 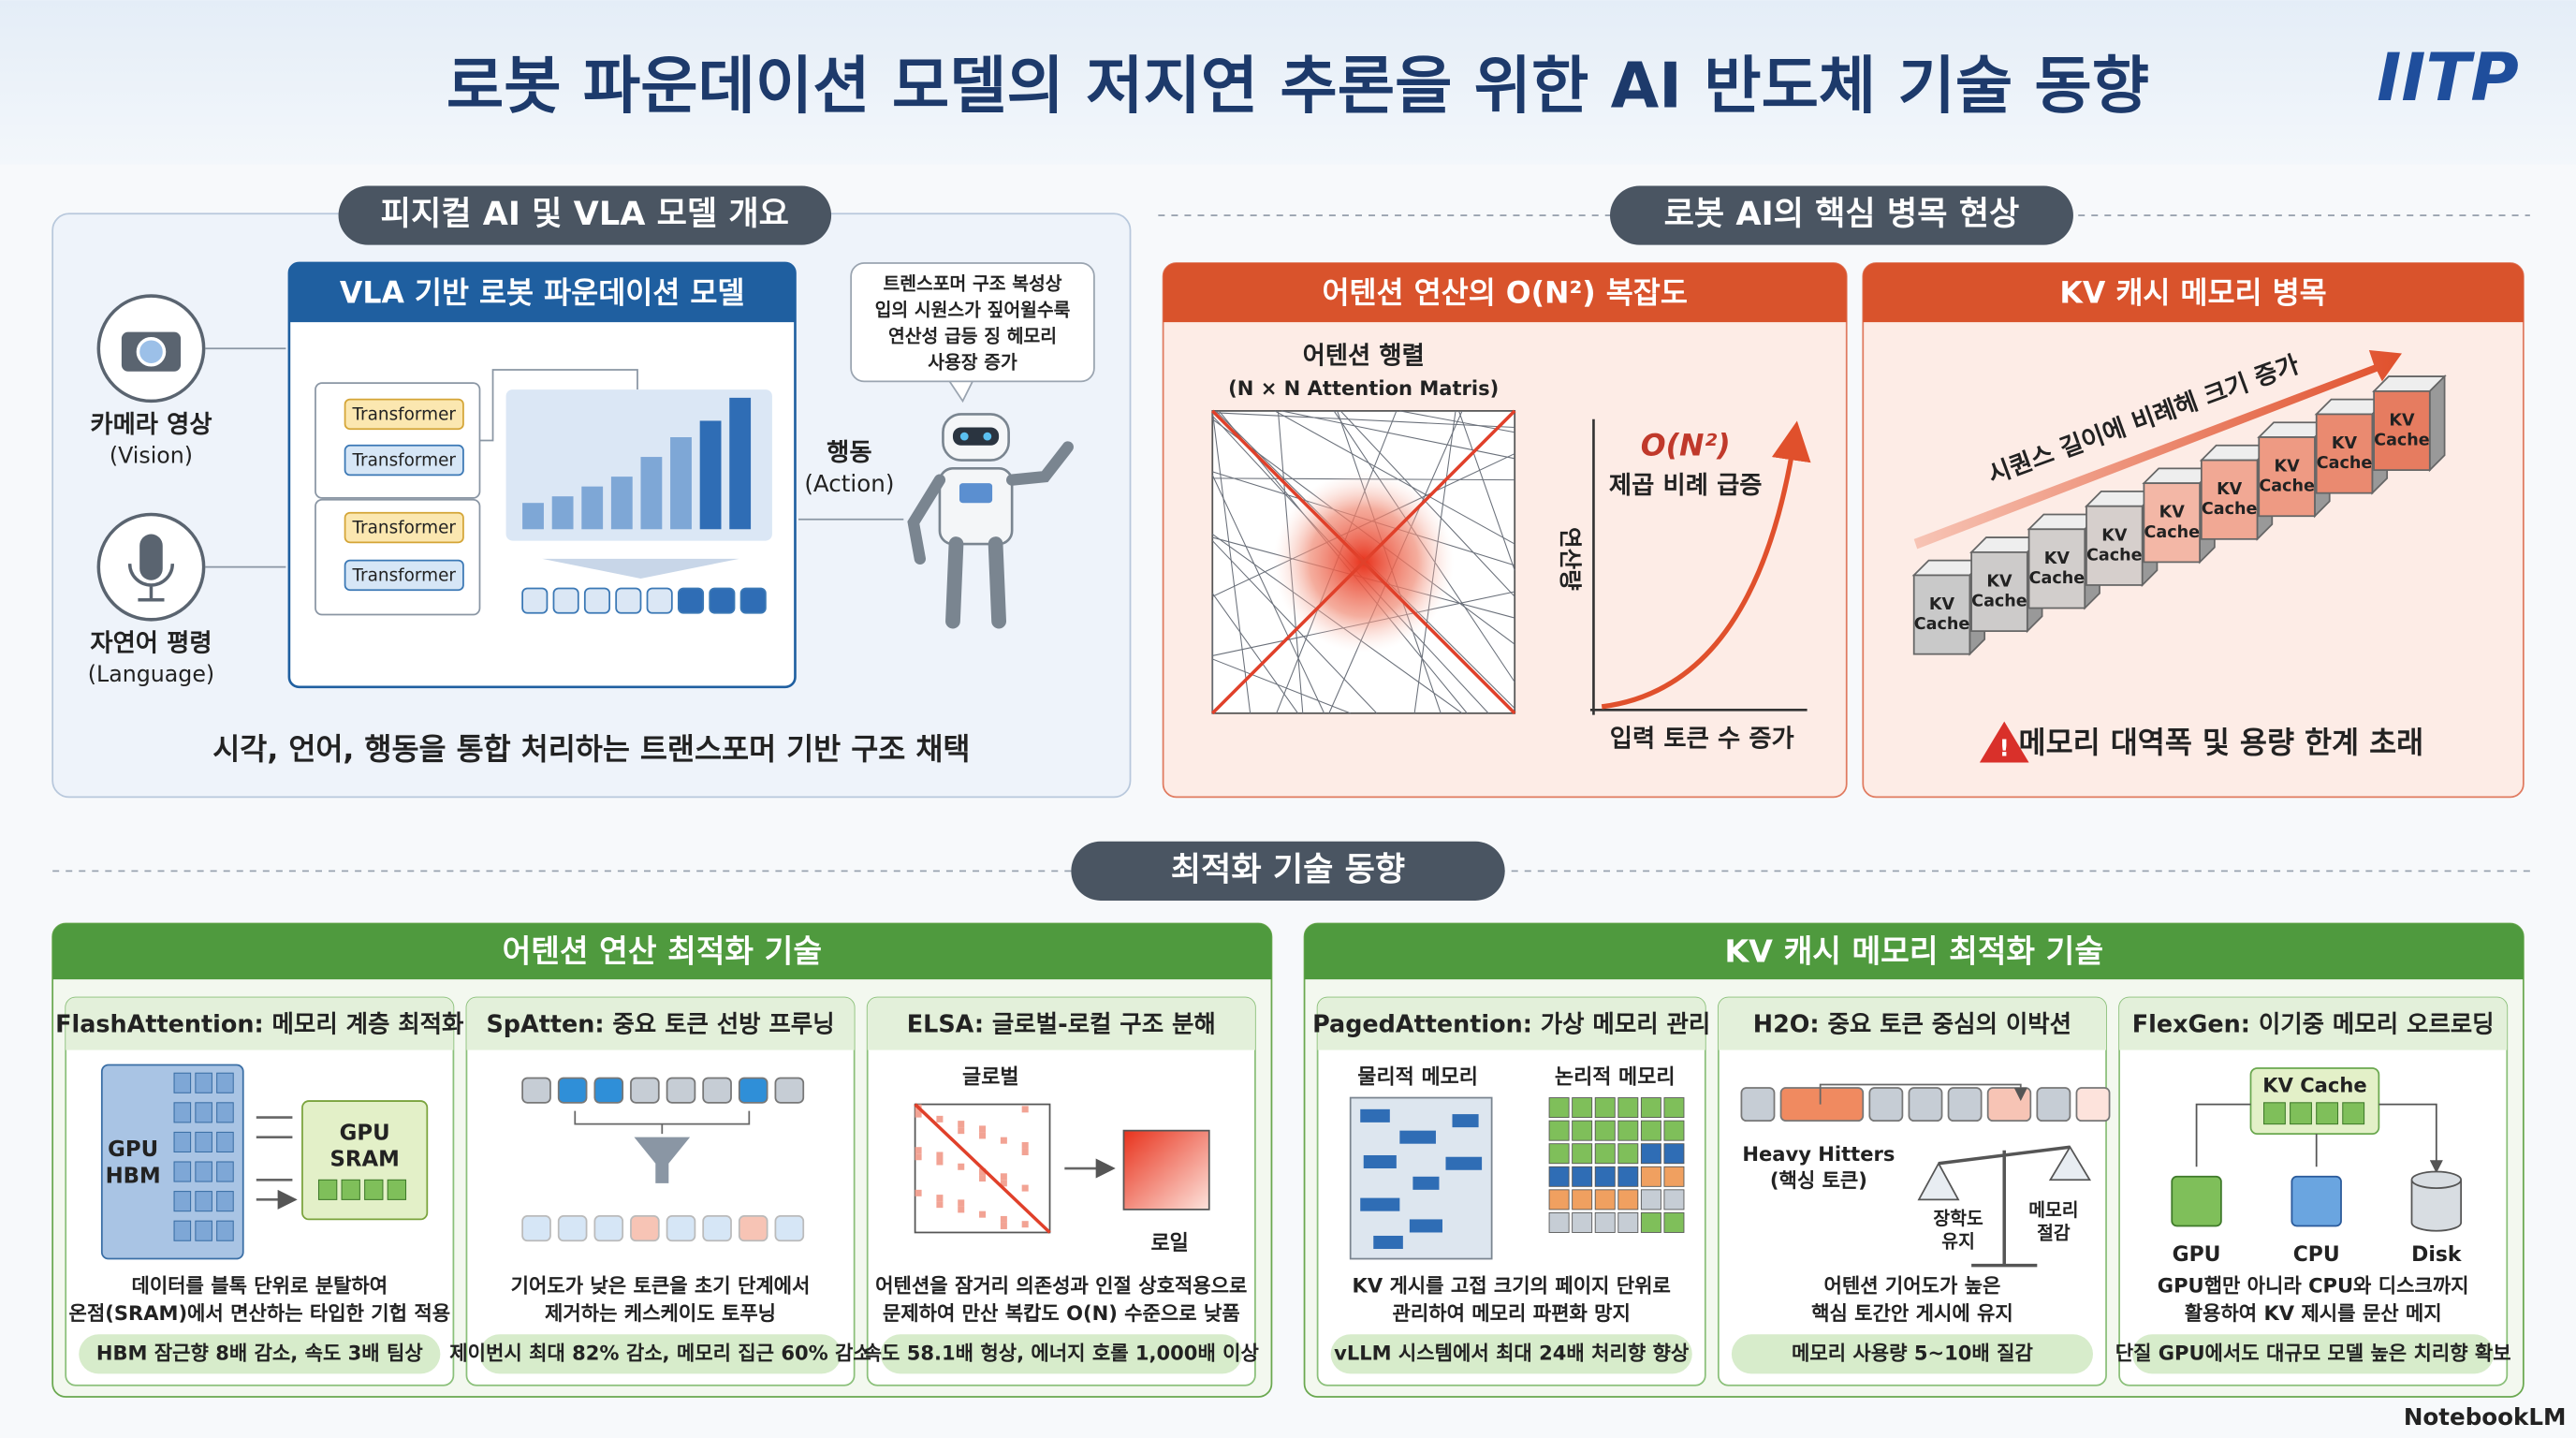 What do you see at coordinates (151, 425) in the screenshot?
I see `input-label: 카메라 영상` at bounding box center [151, 425].